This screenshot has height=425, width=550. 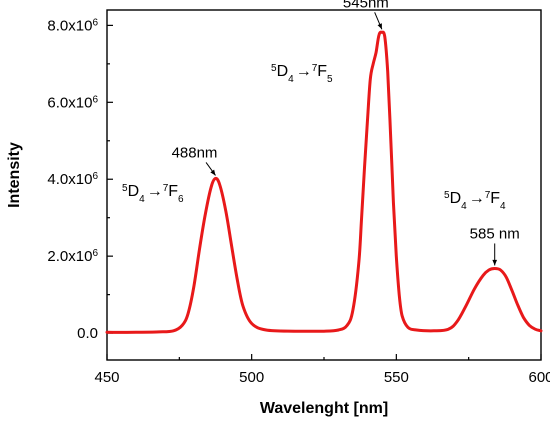 What do you see at coordinates (87, 333) in the screenshot?
I see `y-tick-label: 0.0` at bounding box center [87, 333].